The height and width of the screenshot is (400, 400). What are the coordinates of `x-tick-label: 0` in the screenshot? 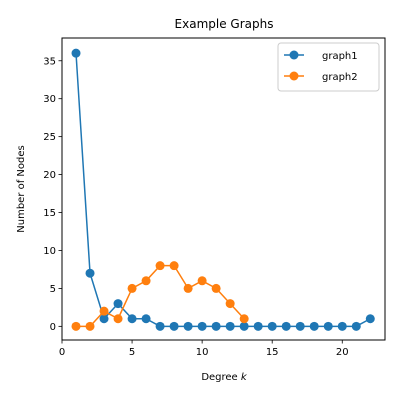 It's located at (62, 352).